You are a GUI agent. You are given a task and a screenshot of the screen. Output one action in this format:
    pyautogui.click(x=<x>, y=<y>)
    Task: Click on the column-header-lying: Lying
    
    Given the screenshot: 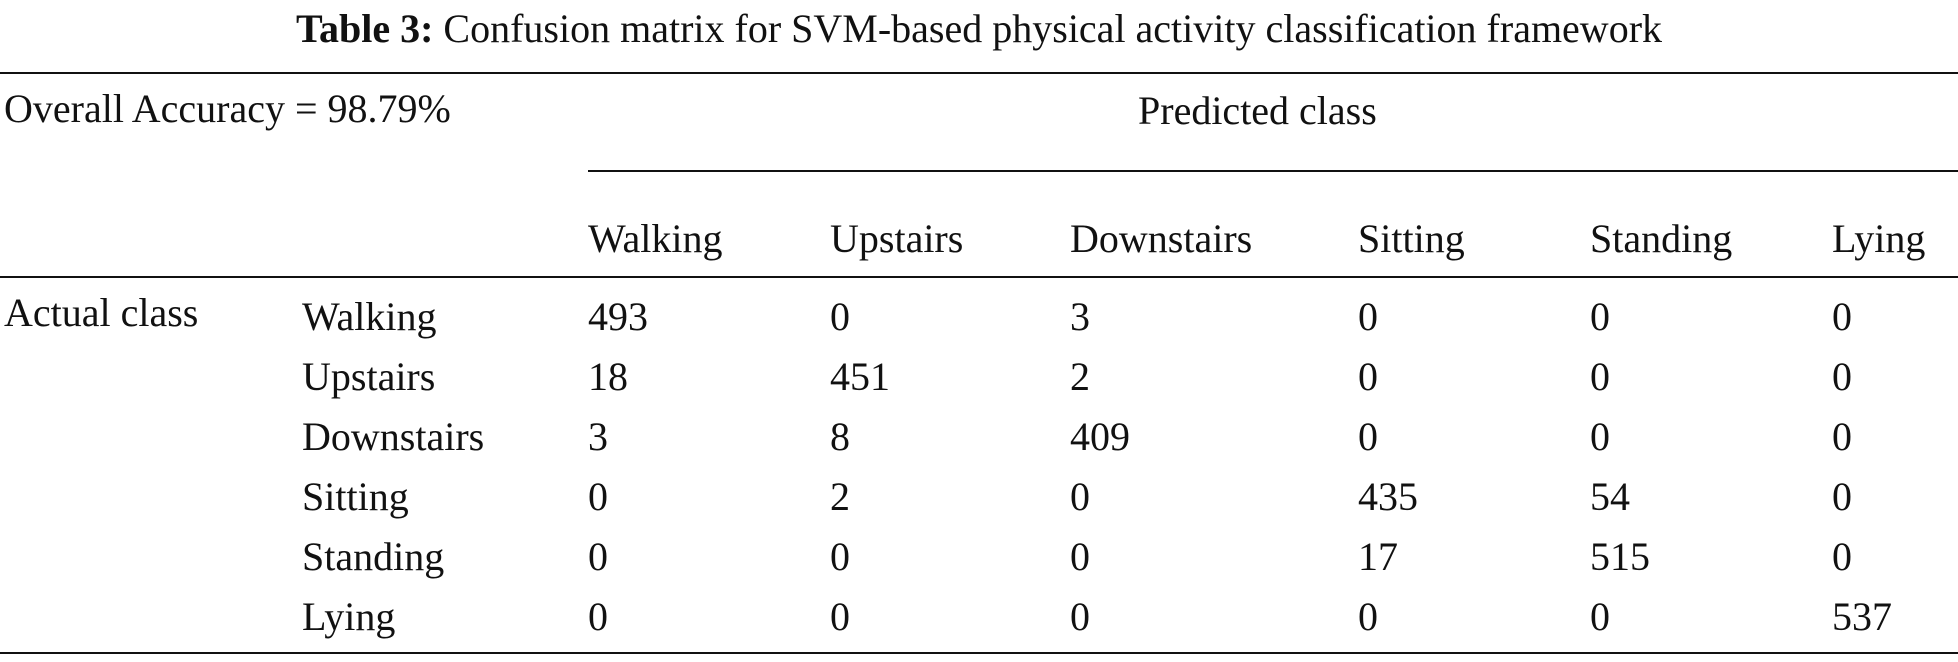 What is the action you would take?
    pyautogui.click(x=1879, y=238)
    